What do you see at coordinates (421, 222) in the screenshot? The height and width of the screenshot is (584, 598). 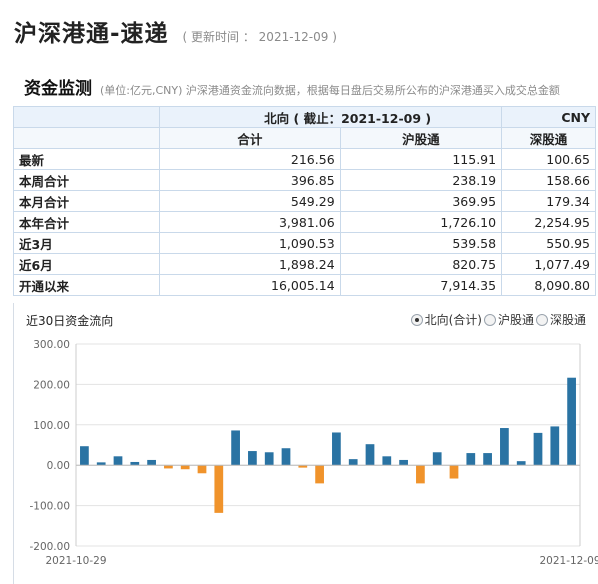 I see `cell-sh: 1,726.10` at bounding box center [421, 222].